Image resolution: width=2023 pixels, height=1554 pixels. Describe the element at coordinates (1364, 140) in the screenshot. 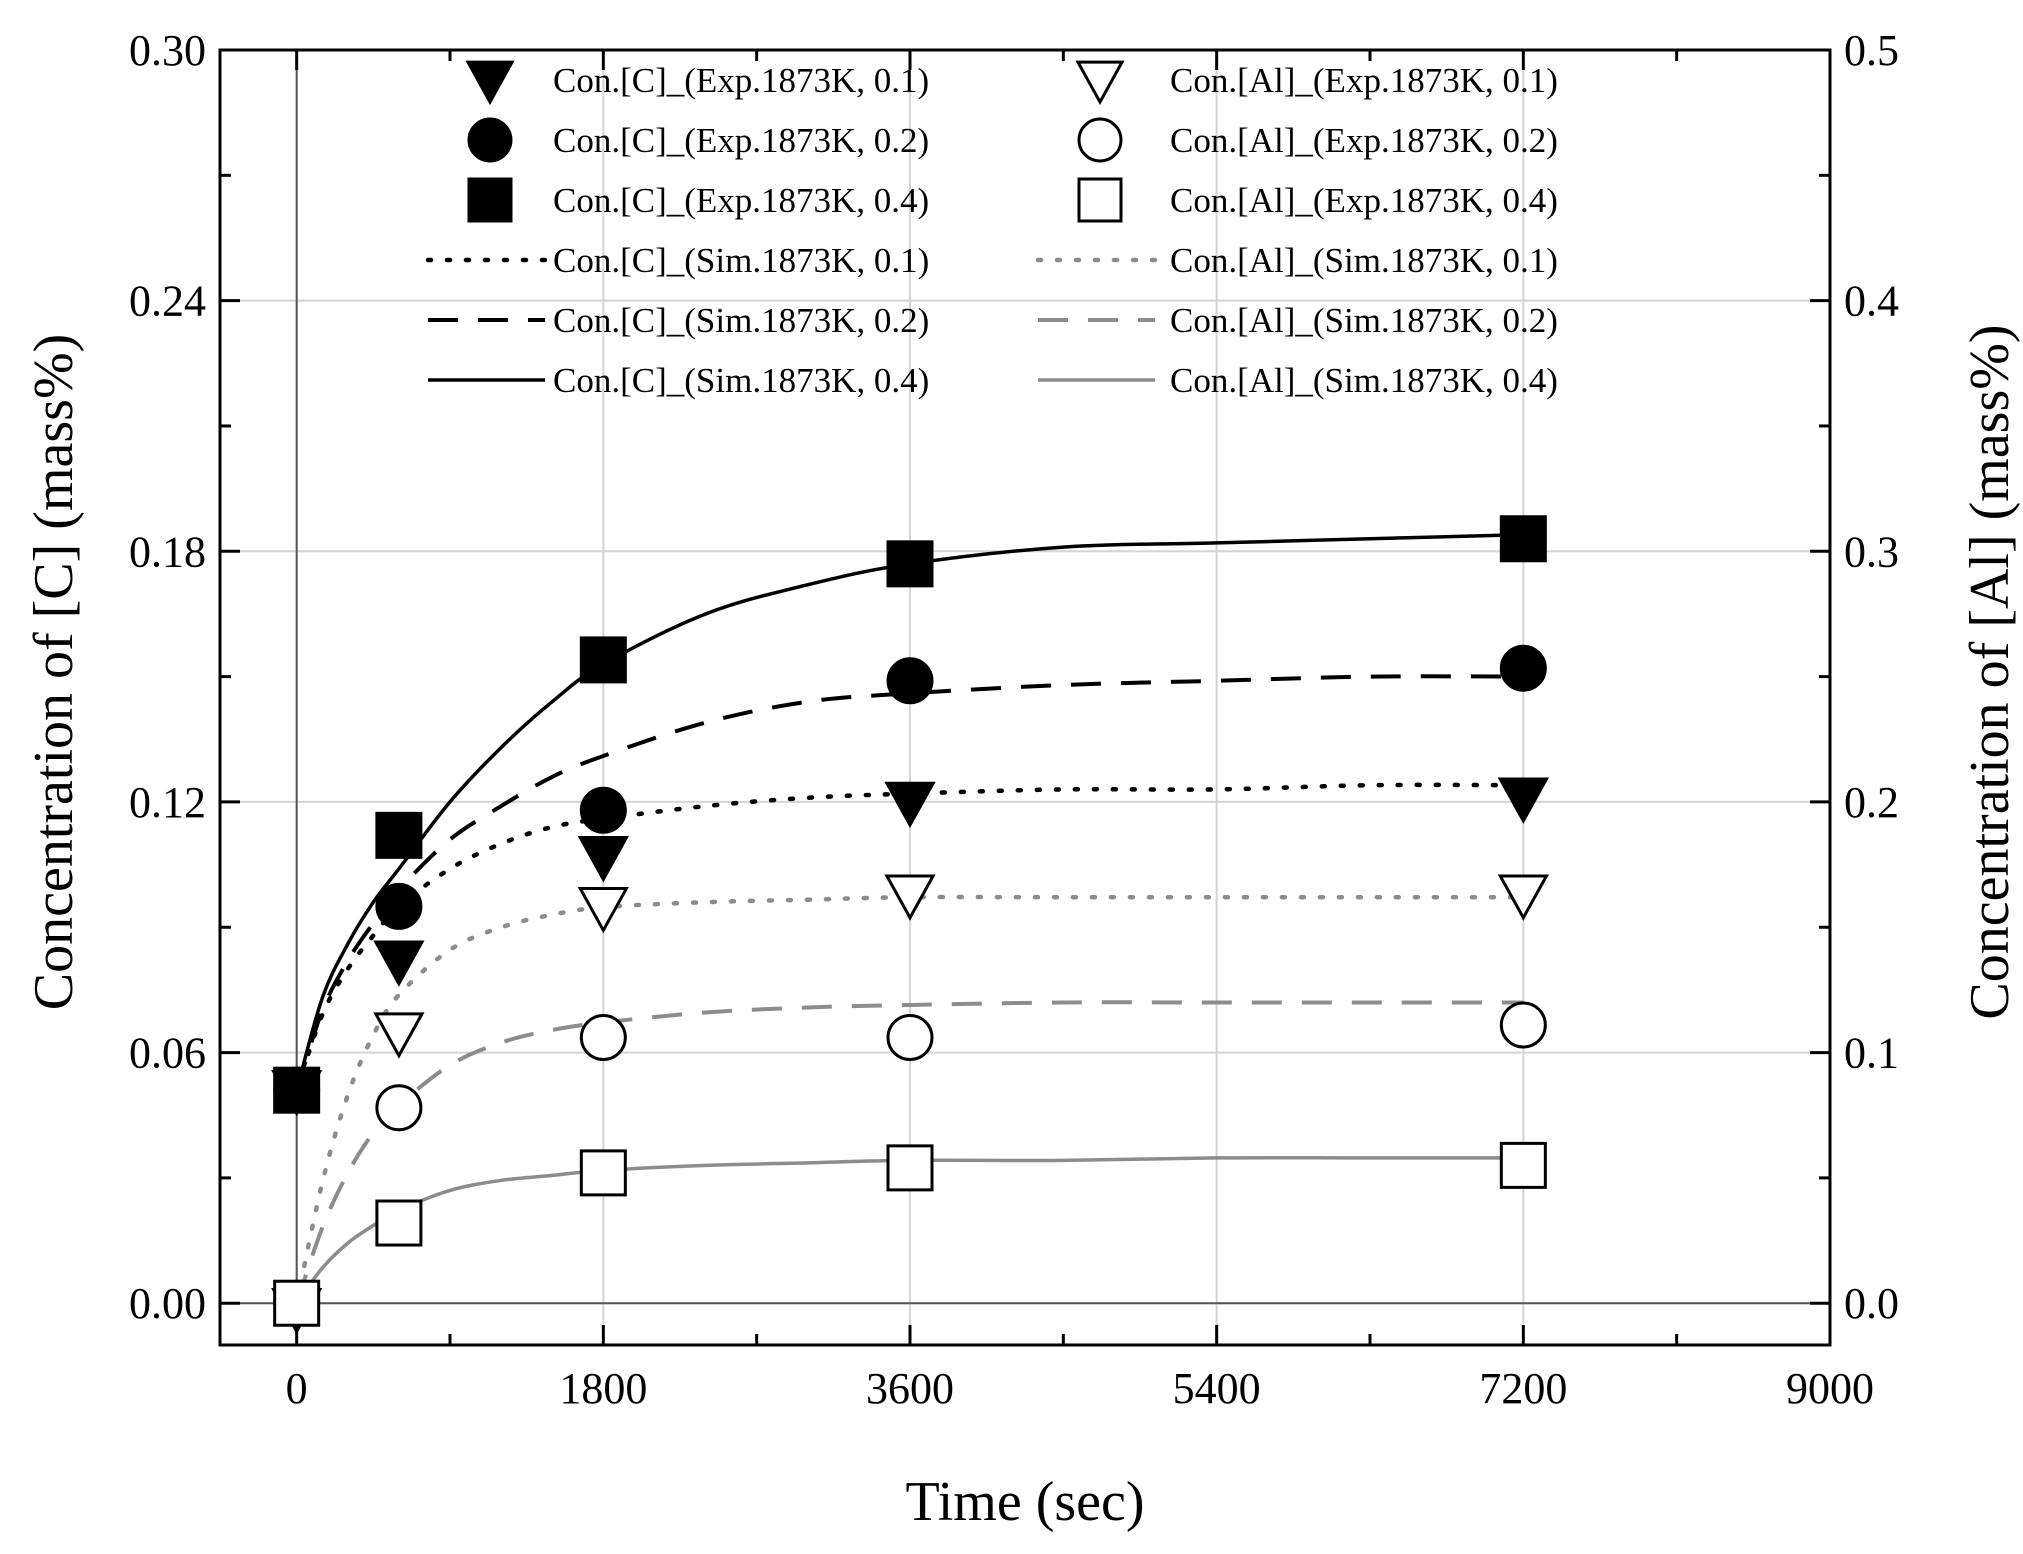

I see `legend-label-4: Con.[Al]_(Exp.1873K, 0.2)` at that location.